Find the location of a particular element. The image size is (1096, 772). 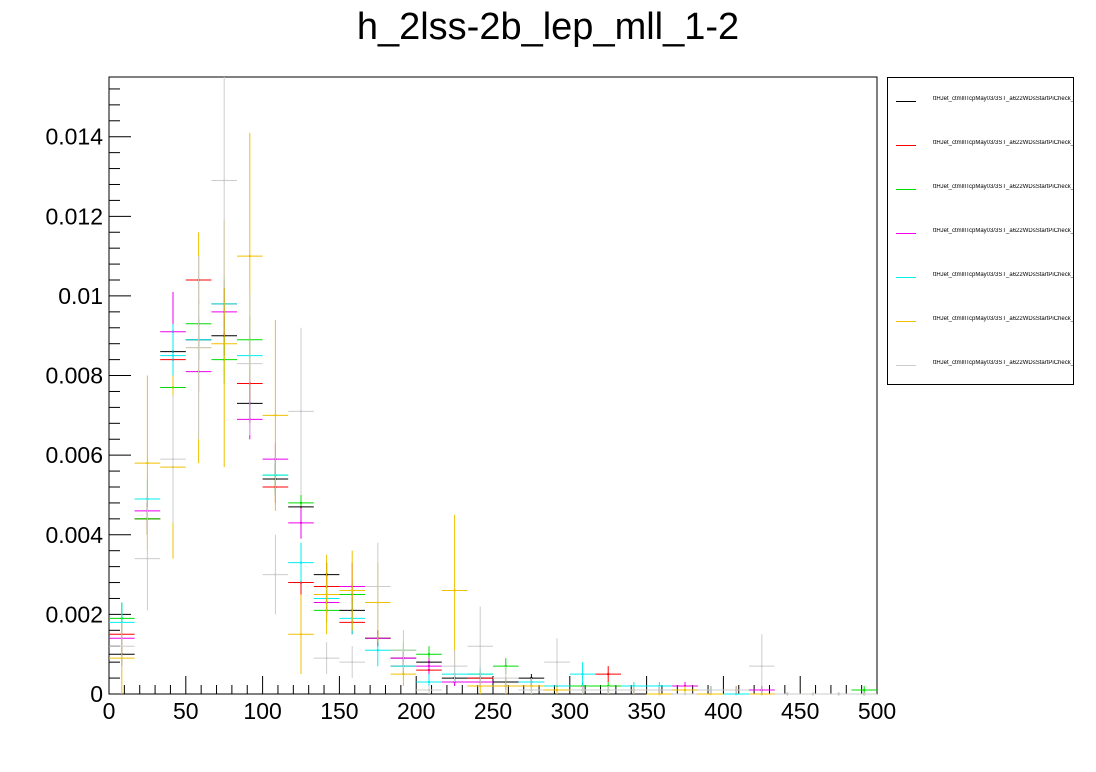

y-tick-label: 0.014 is located at coordinates (74, 137).